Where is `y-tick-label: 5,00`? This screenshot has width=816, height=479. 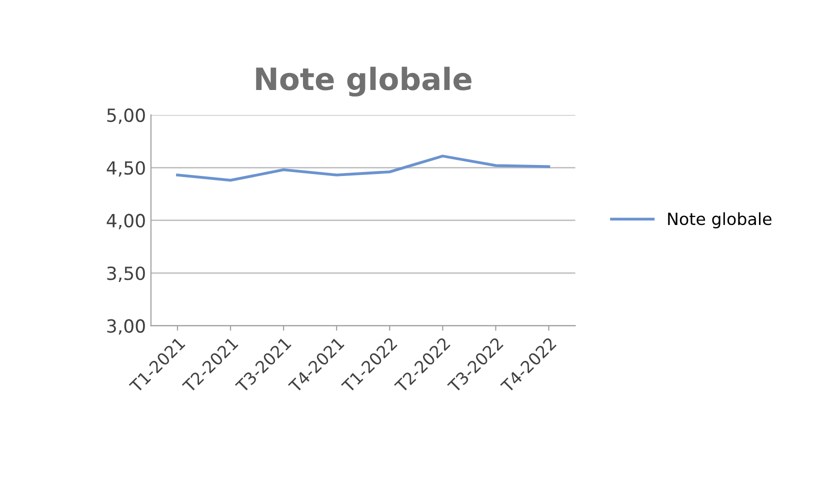
y-tick-label: 5,00 is located at coordinates (126, 116).